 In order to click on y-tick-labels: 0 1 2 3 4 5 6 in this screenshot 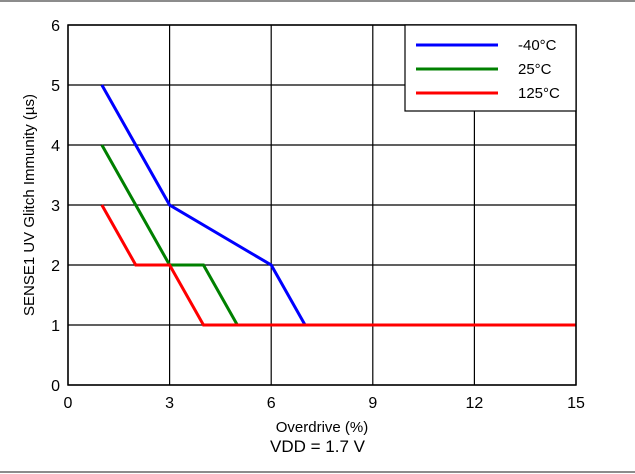, I will do `click(55, 206)`.